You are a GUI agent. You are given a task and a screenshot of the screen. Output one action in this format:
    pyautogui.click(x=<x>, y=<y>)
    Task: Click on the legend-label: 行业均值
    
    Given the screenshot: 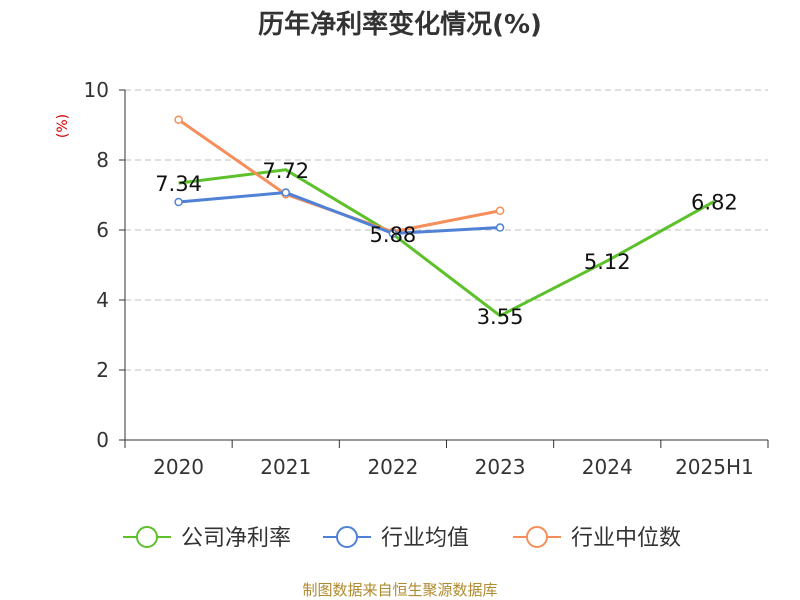 What is the action you would take?
    pyautogui.click(x=425, y=538)
    